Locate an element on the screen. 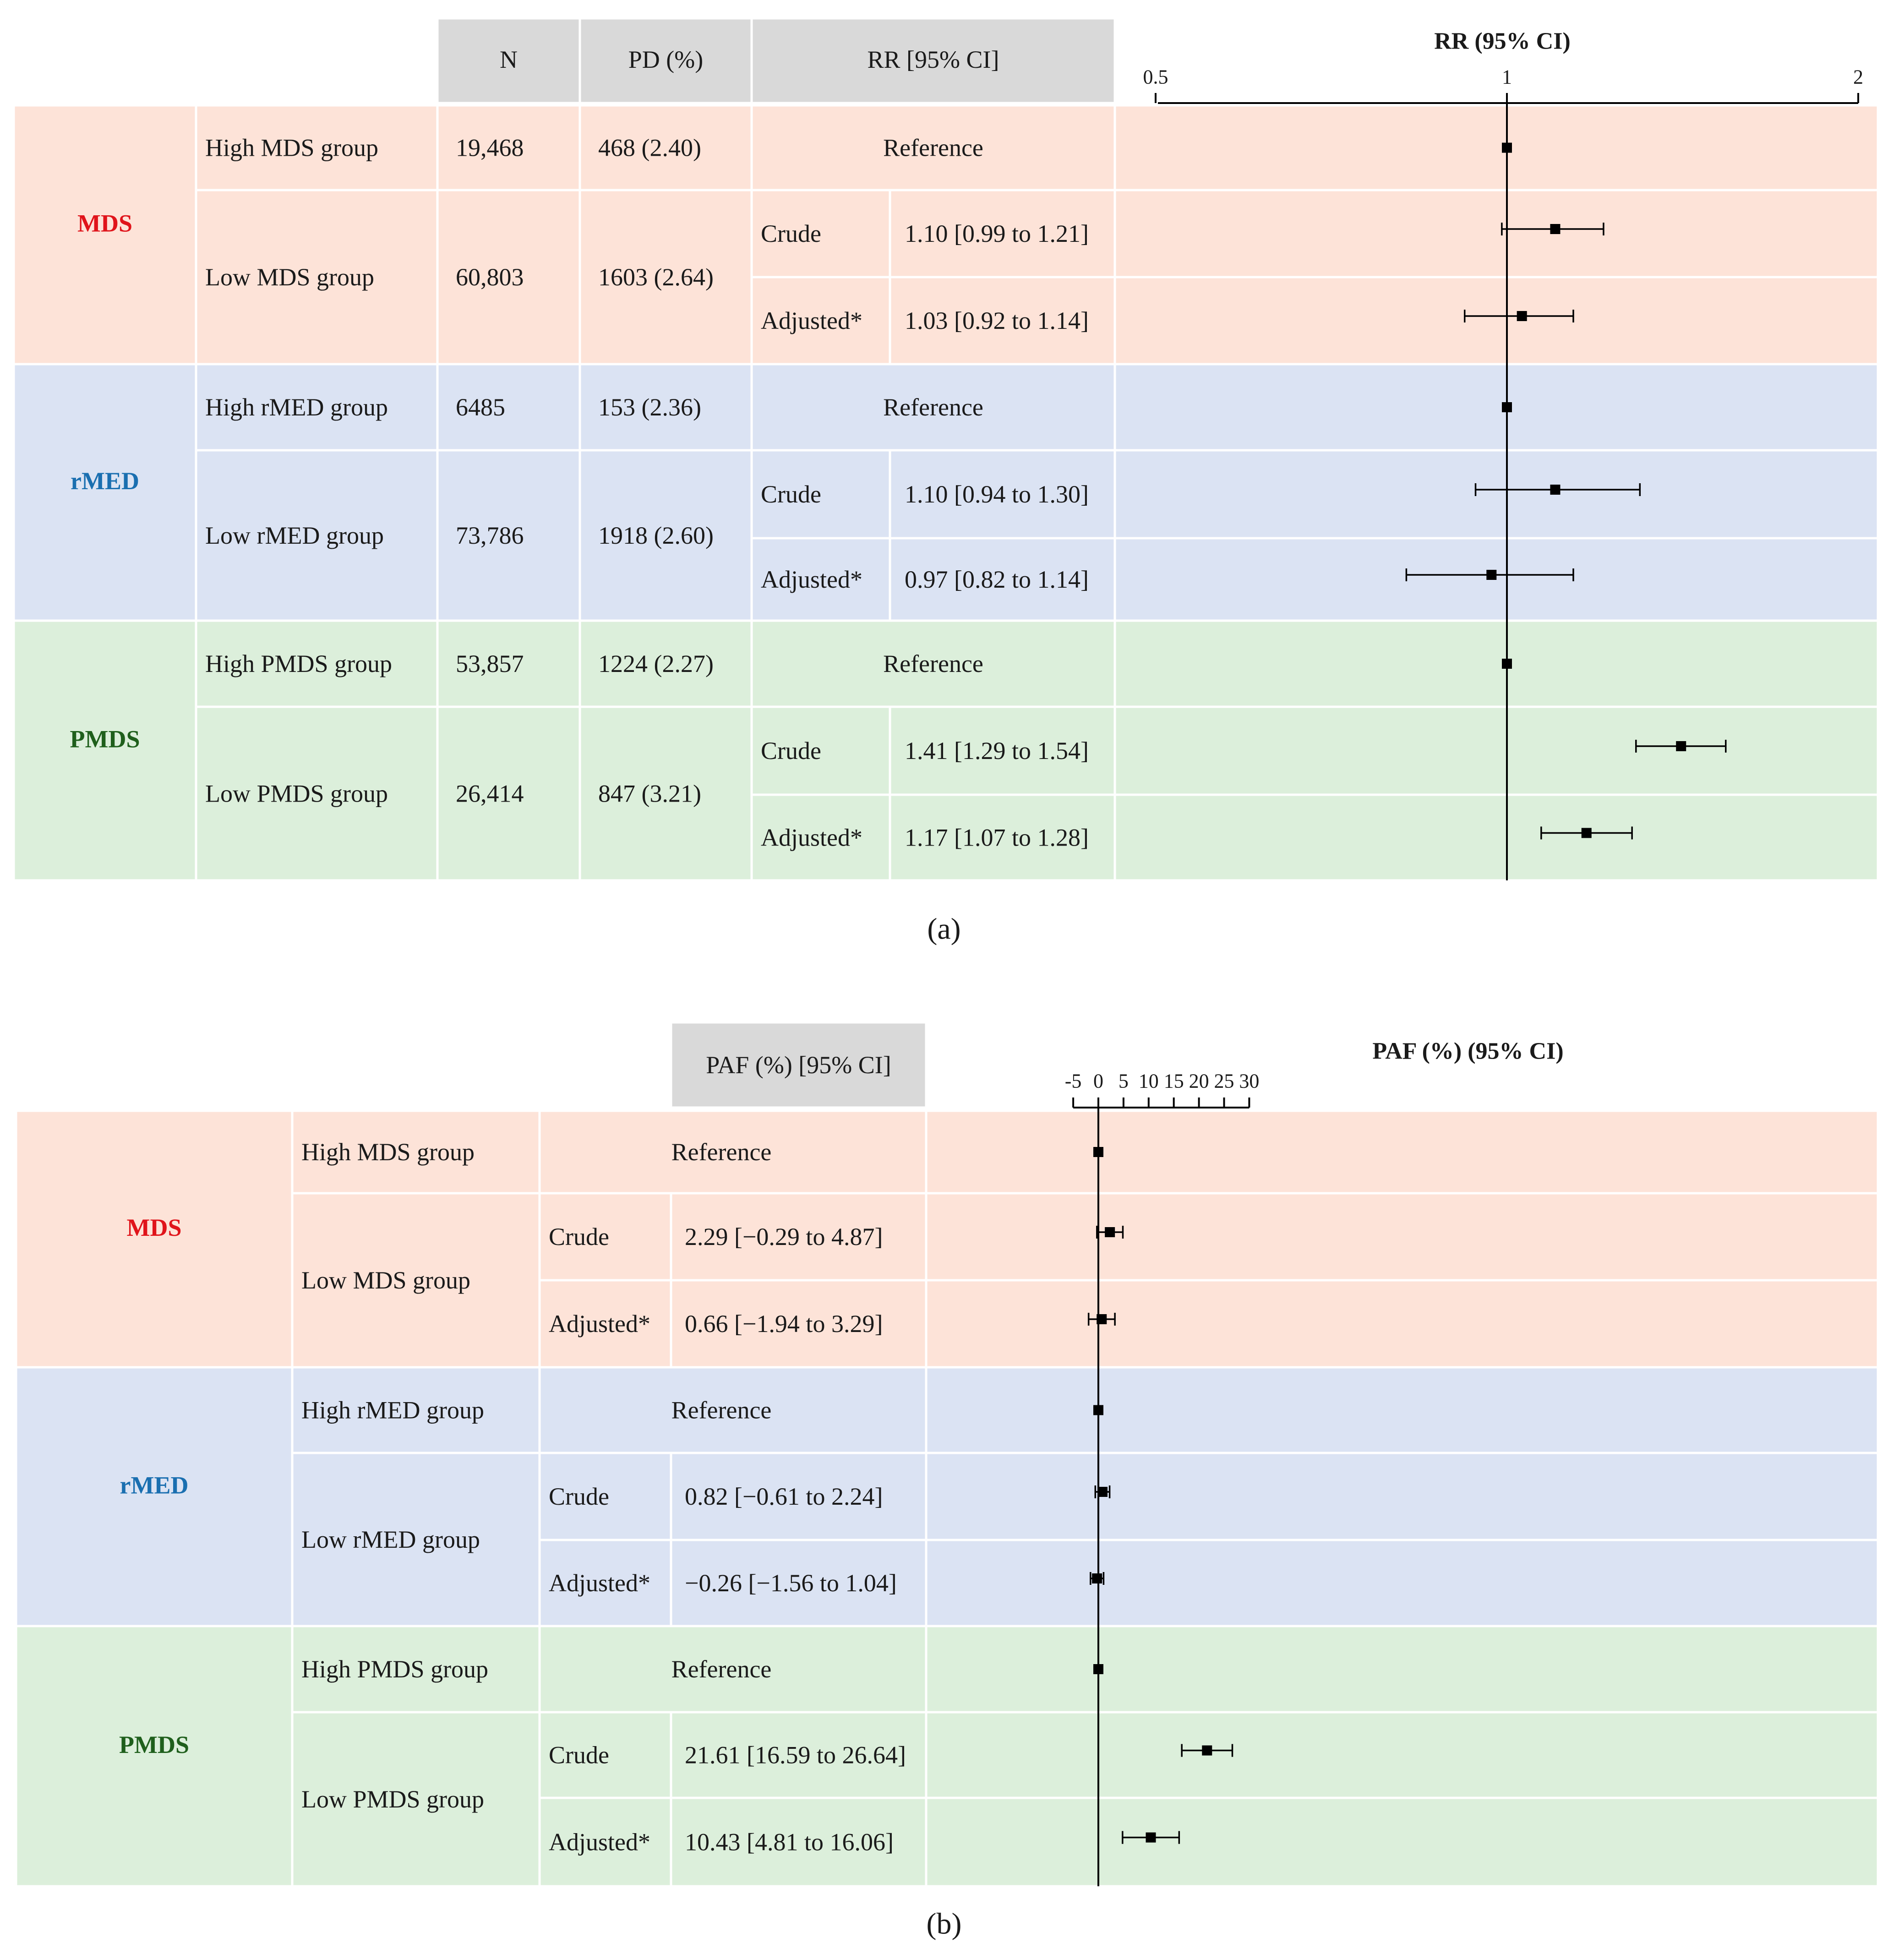 Image resolution: width=1888 pixels, height=1960 pixels. panel-b-row-label: Low PMDS group is located at coordinates (392, 1799).